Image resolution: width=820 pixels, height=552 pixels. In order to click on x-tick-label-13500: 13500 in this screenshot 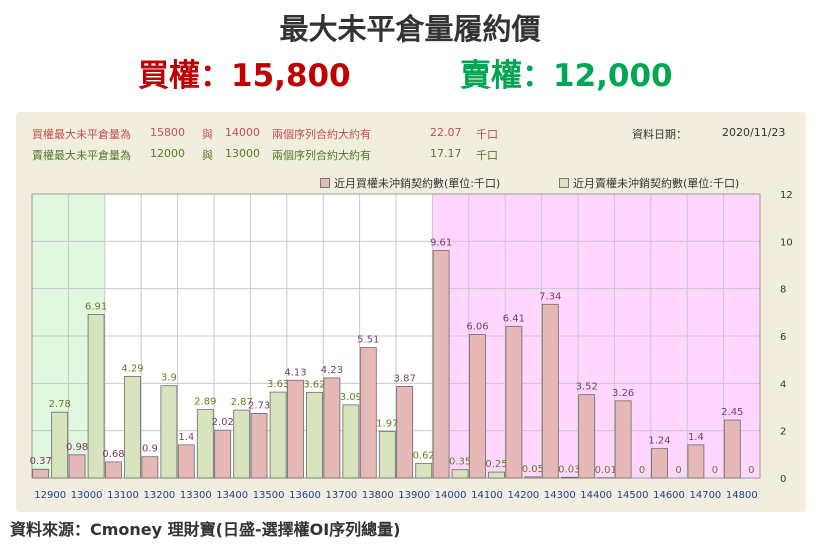, I will do `click(269, 495)`.